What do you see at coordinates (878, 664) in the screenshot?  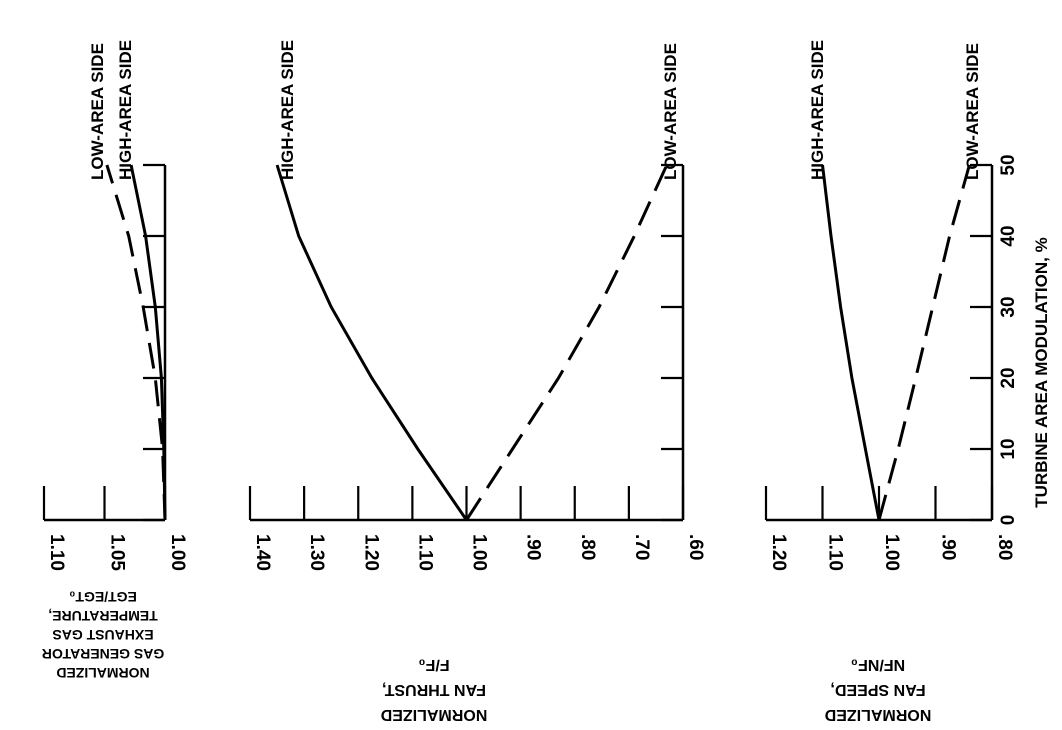 I see `x-axis-title-line: NF/NF₀` at bounding box center [878, 664].